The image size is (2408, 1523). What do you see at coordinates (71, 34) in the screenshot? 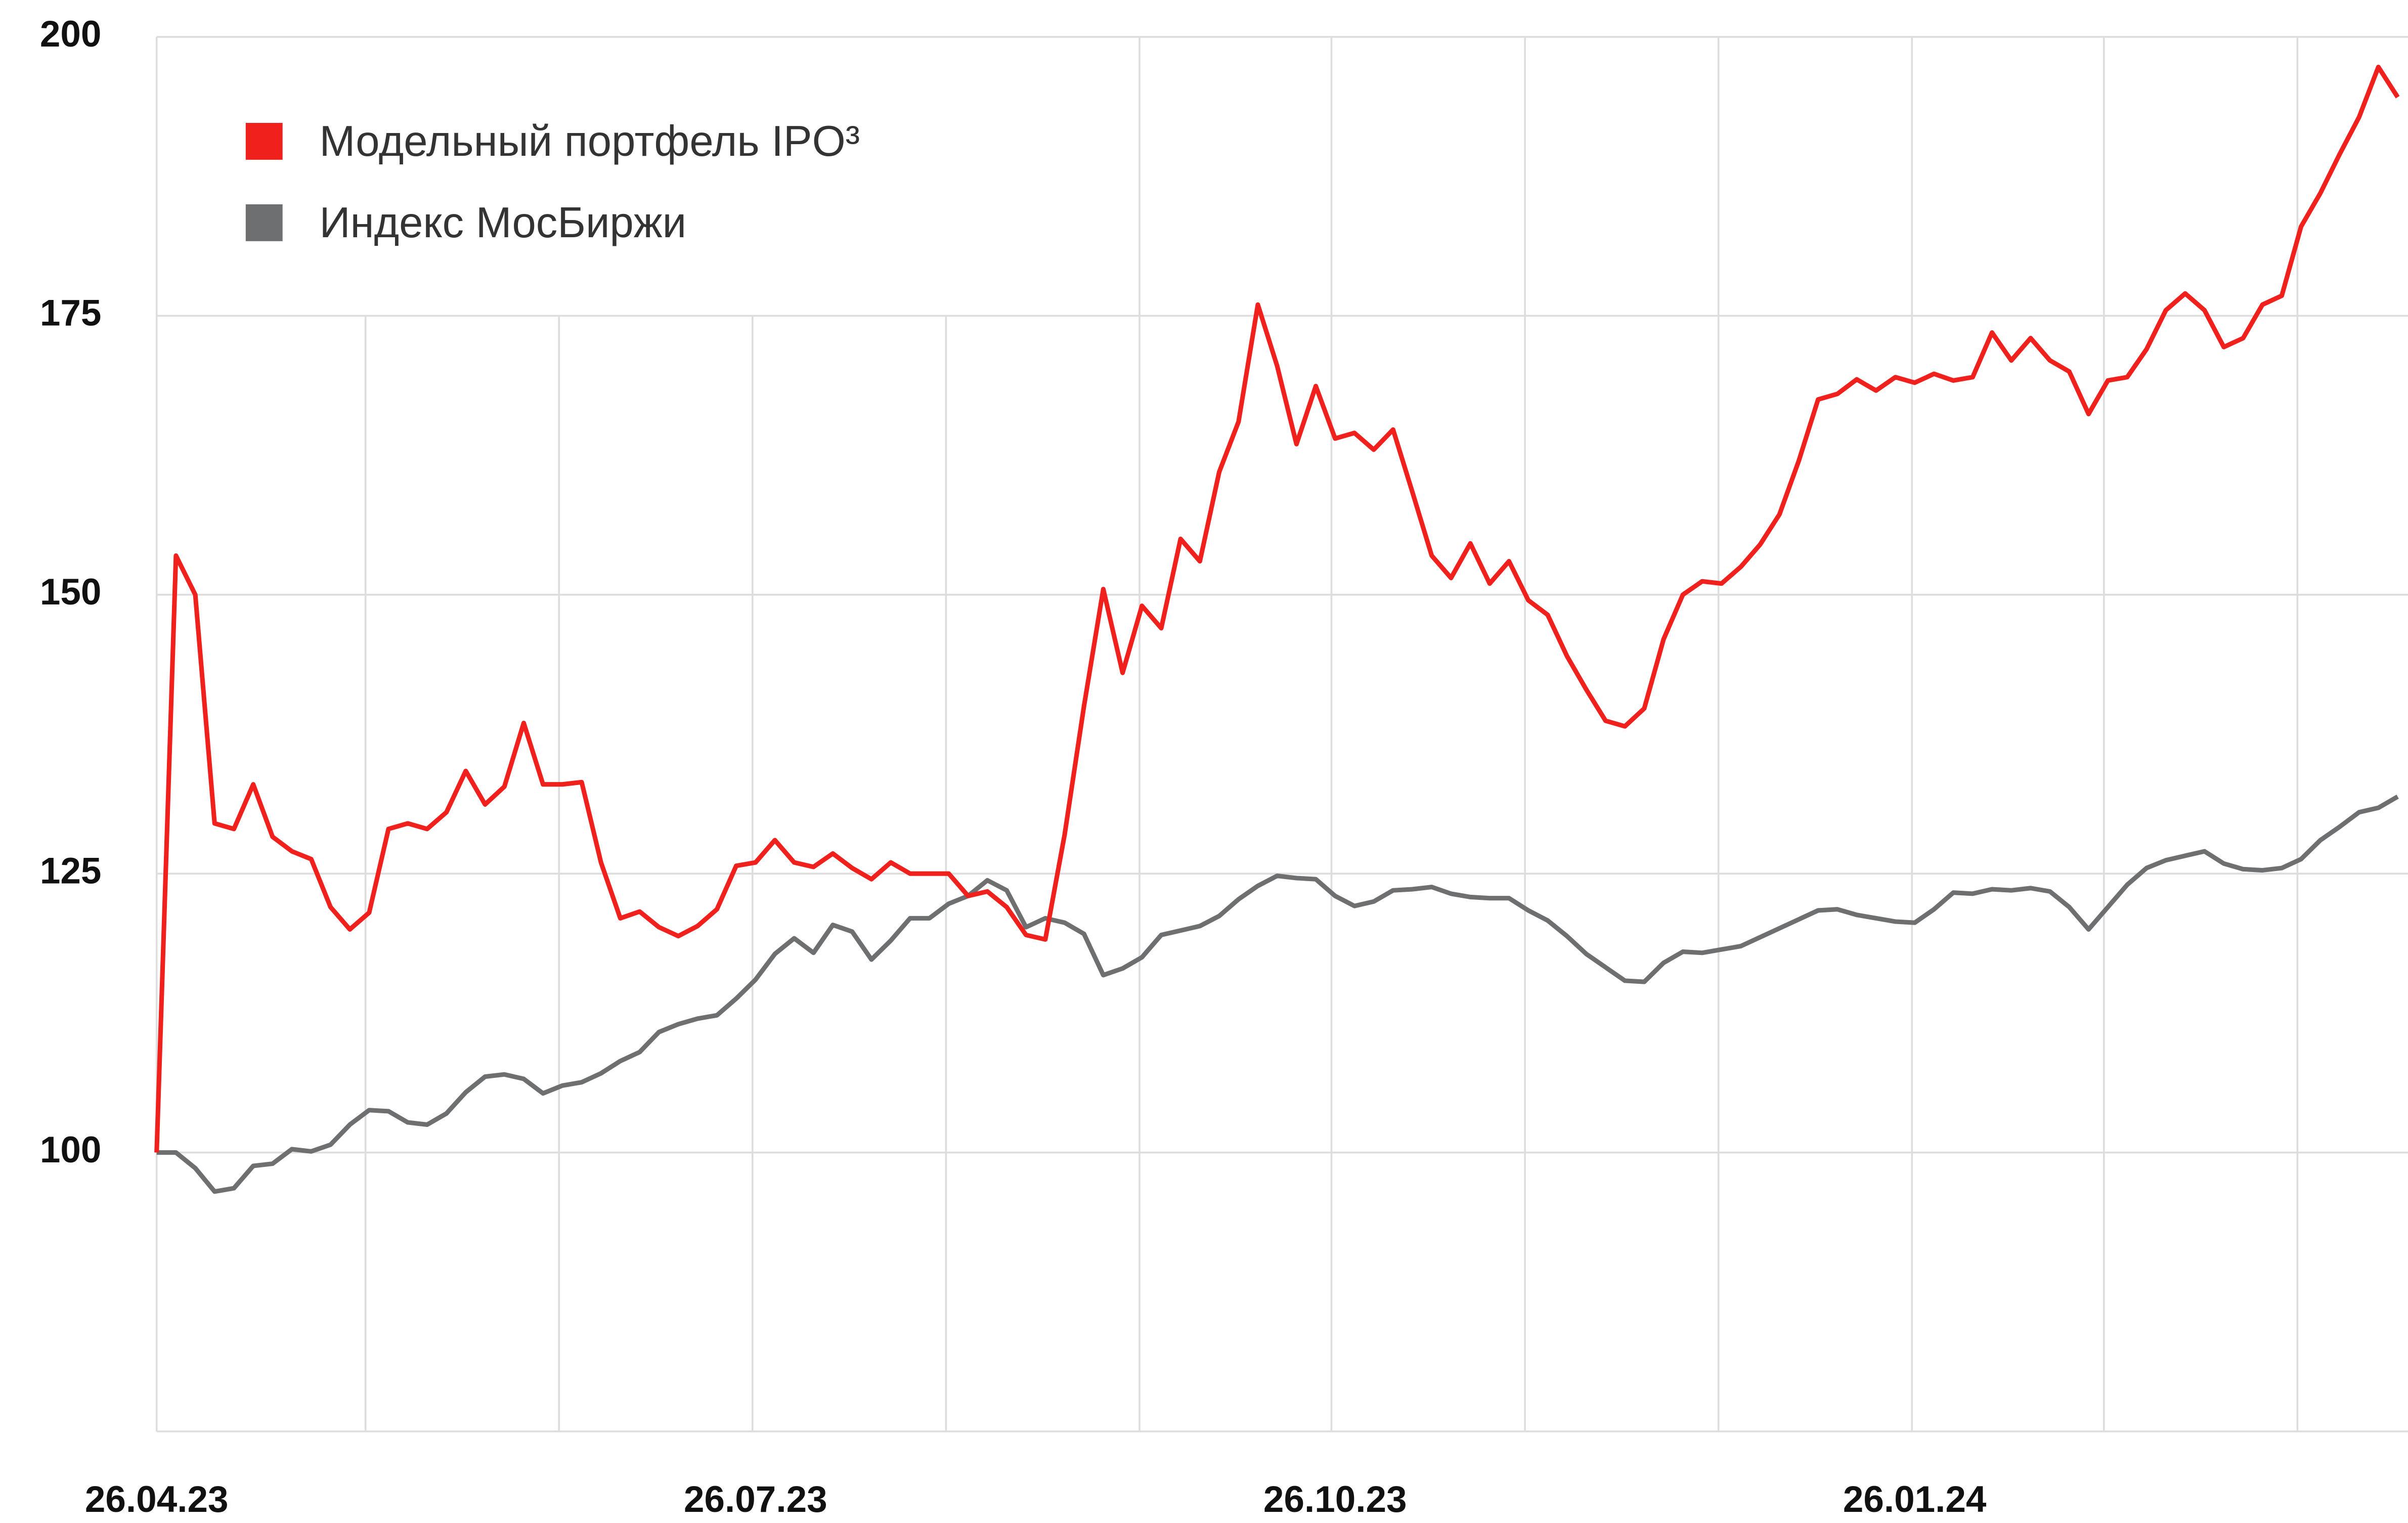
I see `y-tick-label: 200` at bounding box center [71, 34].